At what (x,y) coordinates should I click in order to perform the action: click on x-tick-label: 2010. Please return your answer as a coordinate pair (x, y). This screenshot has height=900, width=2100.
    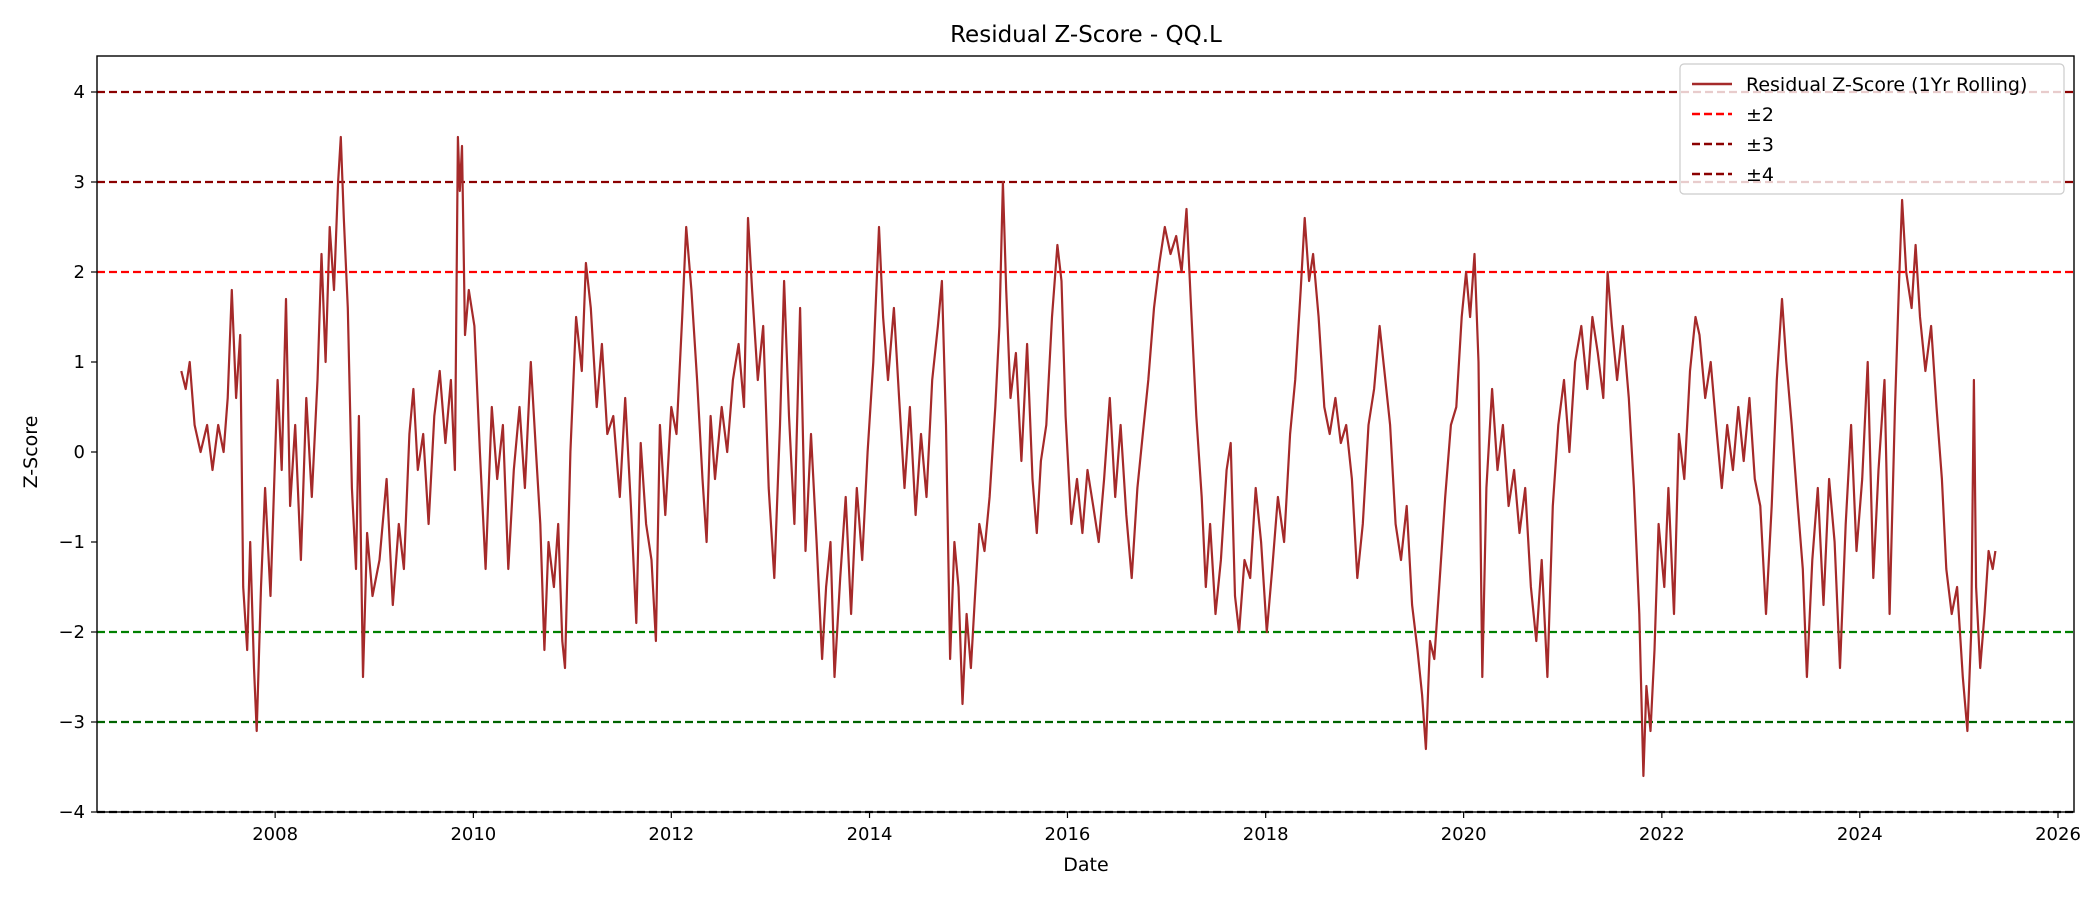
    Looking at the image, I should click on (473, 834).